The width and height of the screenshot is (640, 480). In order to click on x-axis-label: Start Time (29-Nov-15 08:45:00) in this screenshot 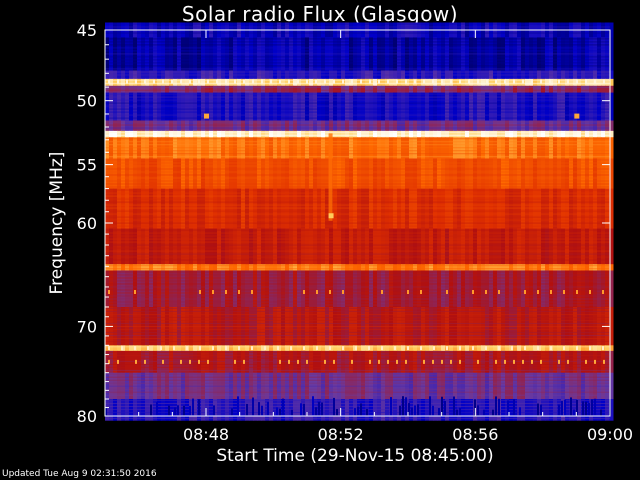, I will do `click(354, 456)`.